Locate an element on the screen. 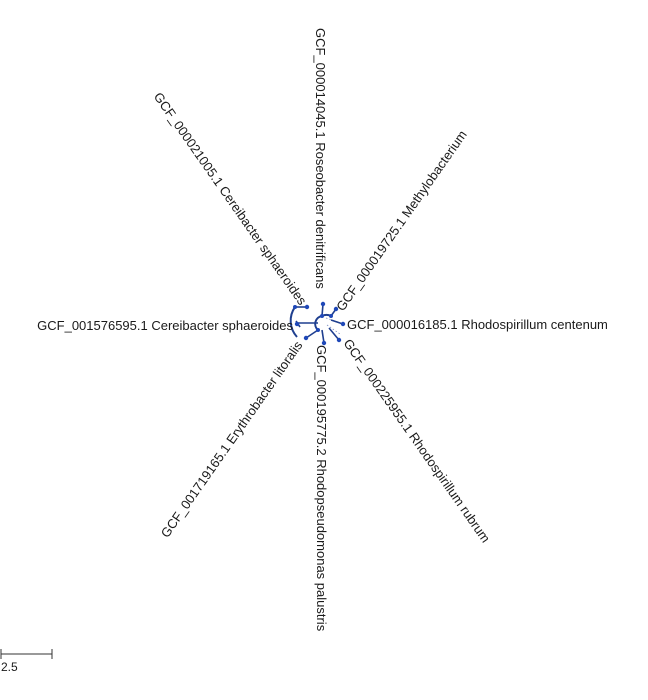  branch-arc-left is located at coordinates (293, 322).